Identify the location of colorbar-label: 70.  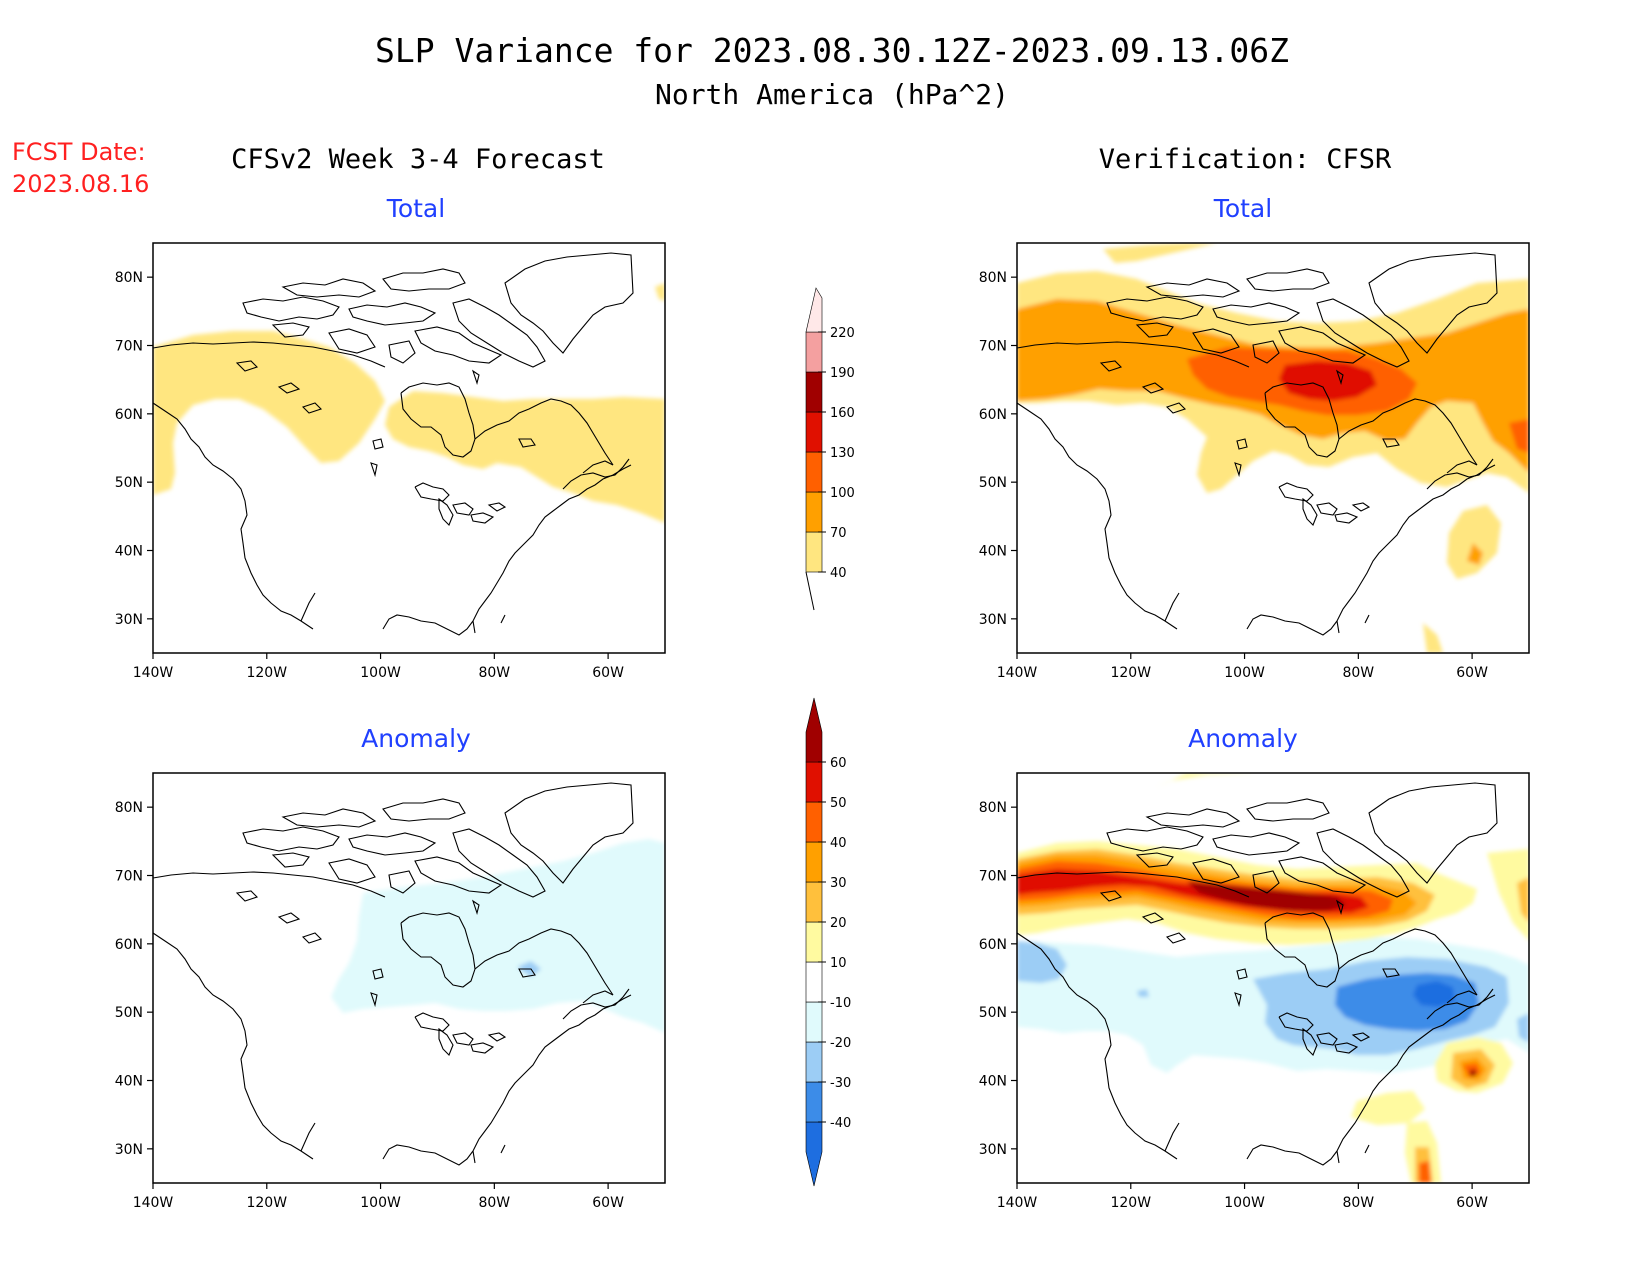
(838, 533).